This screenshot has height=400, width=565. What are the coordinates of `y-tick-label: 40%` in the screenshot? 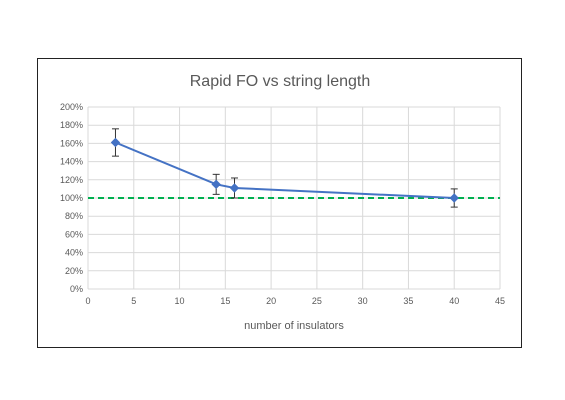 It's located at (74, 253).